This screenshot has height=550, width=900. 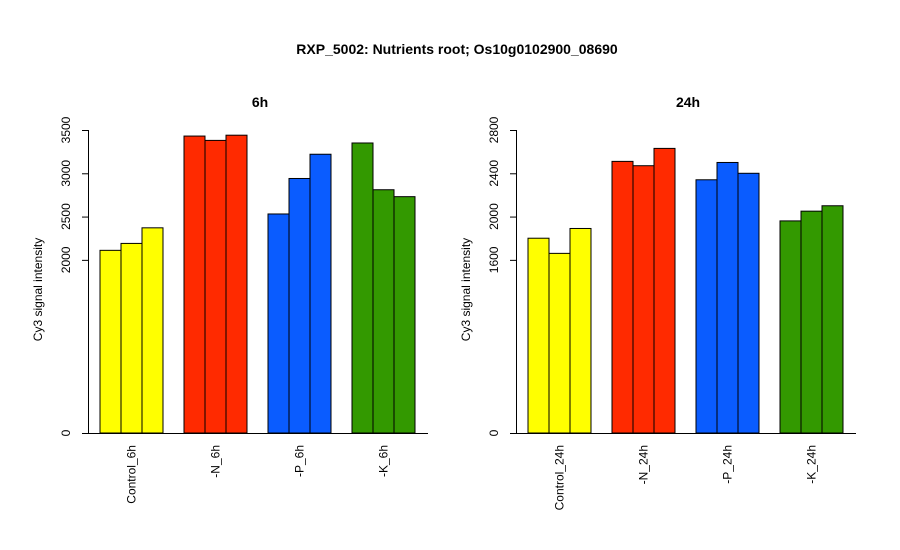 What do you see at coordinates (748, 303) in the screenshot?
I see `bar--P_24h-3` at bounding box center [748, 303].